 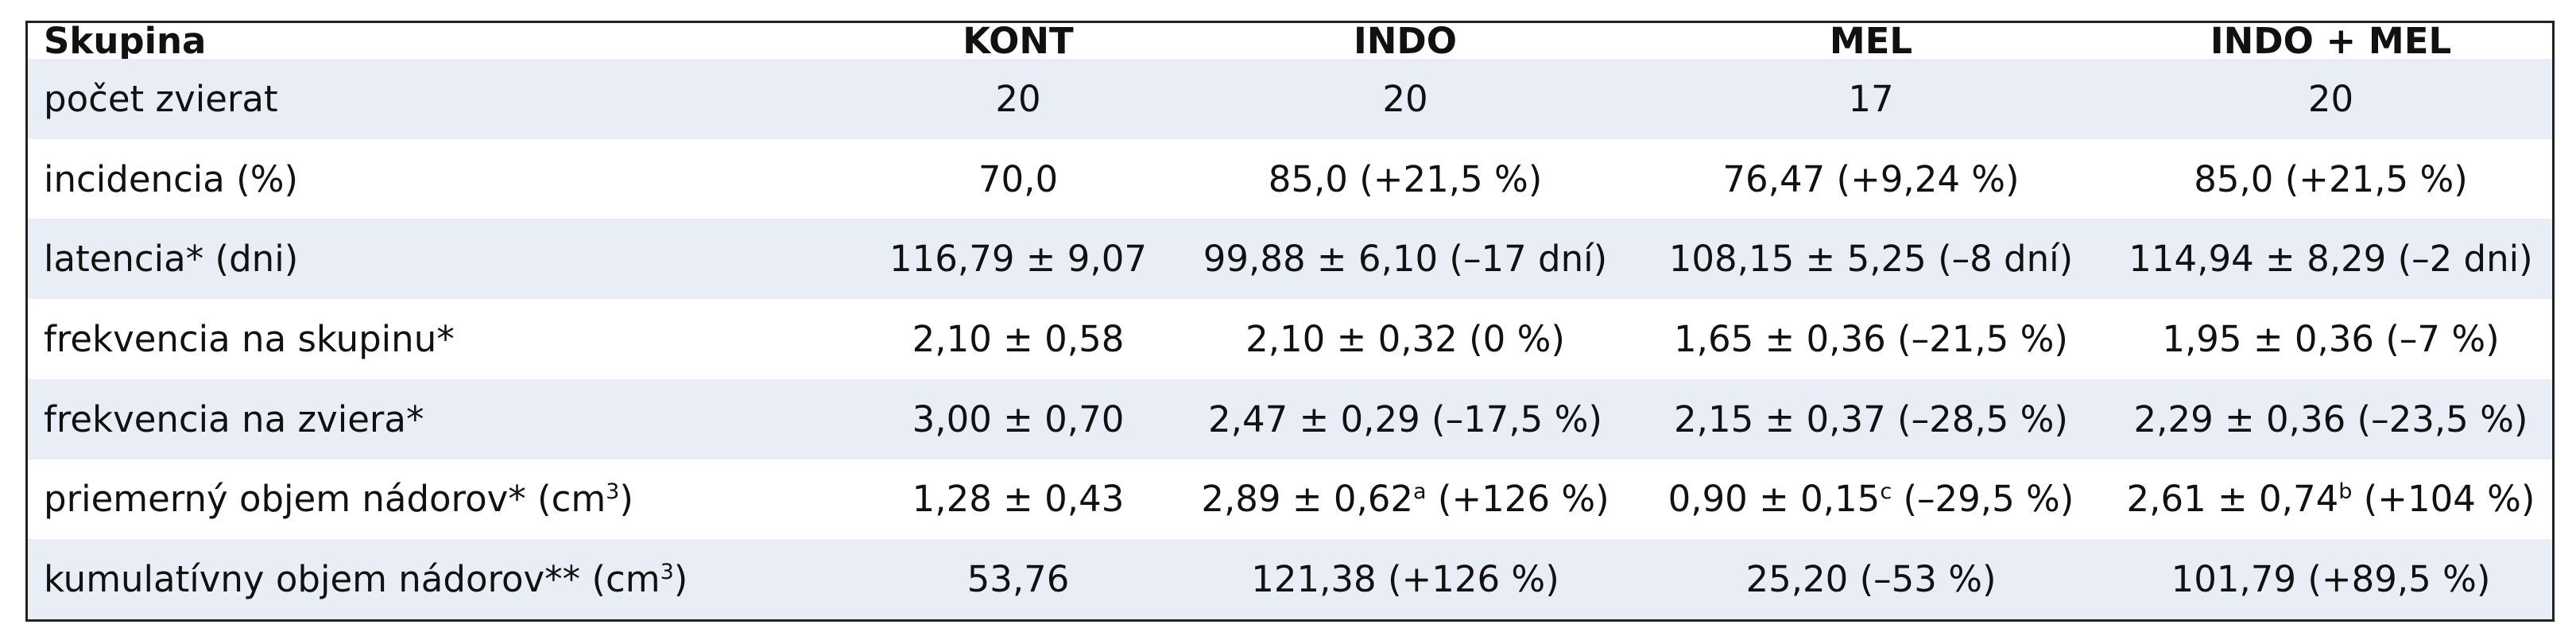 What do you see at coordinates (2331, 41) in the screenshot?
I see `column-header-indo-mel: INDO + MEL` at bounding box center [2331, 41].